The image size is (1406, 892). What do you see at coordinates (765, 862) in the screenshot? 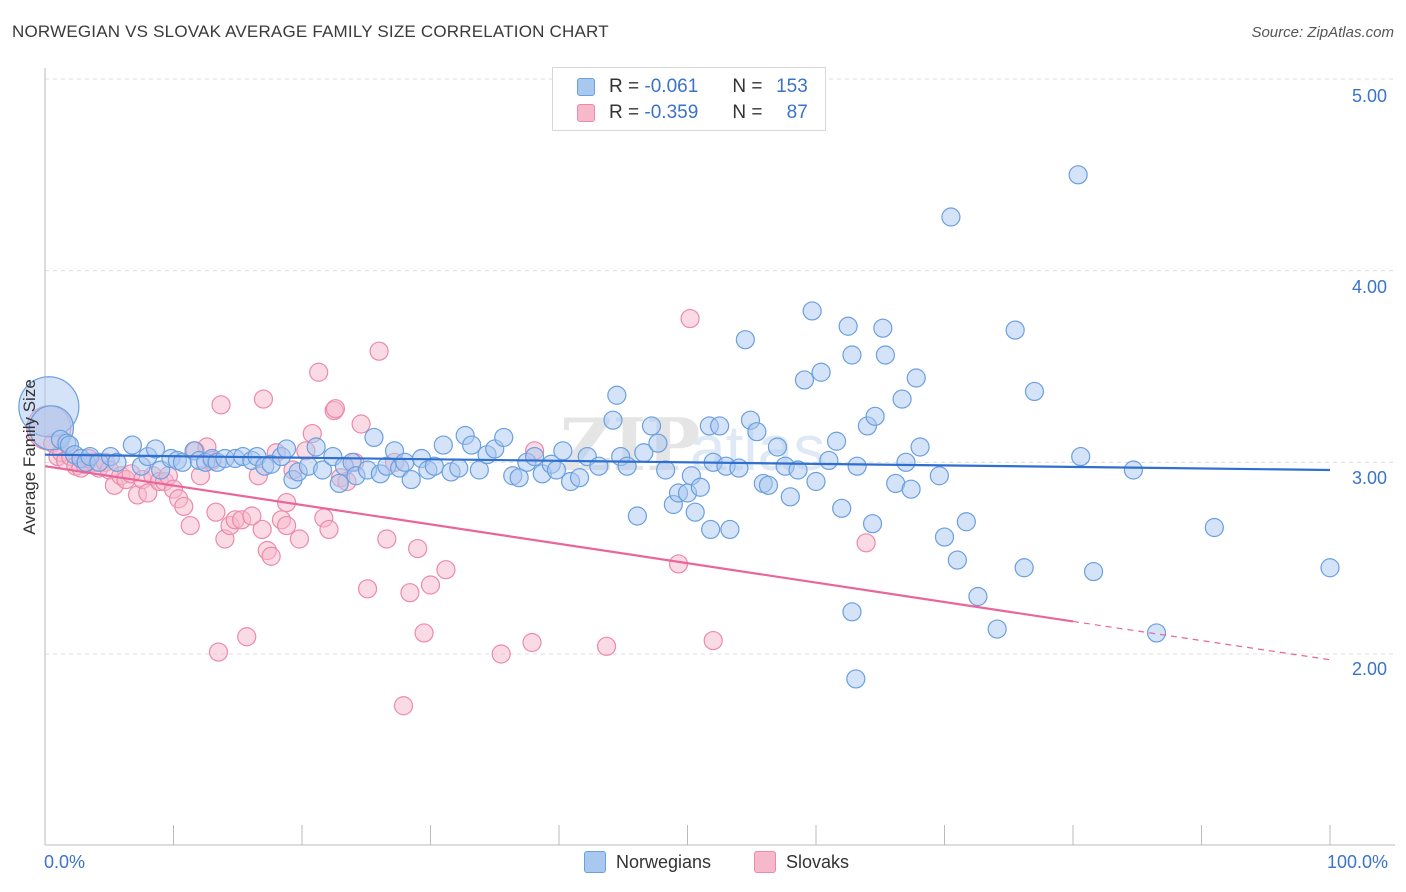
I see `slovaks-swatch` at bounding box center [765, 862].